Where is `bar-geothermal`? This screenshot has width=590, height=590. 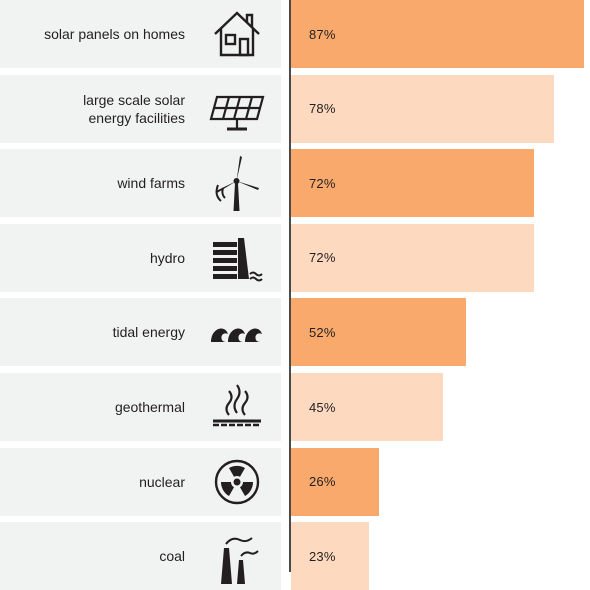 bar-geothermal is located at coordinates (367, 407).